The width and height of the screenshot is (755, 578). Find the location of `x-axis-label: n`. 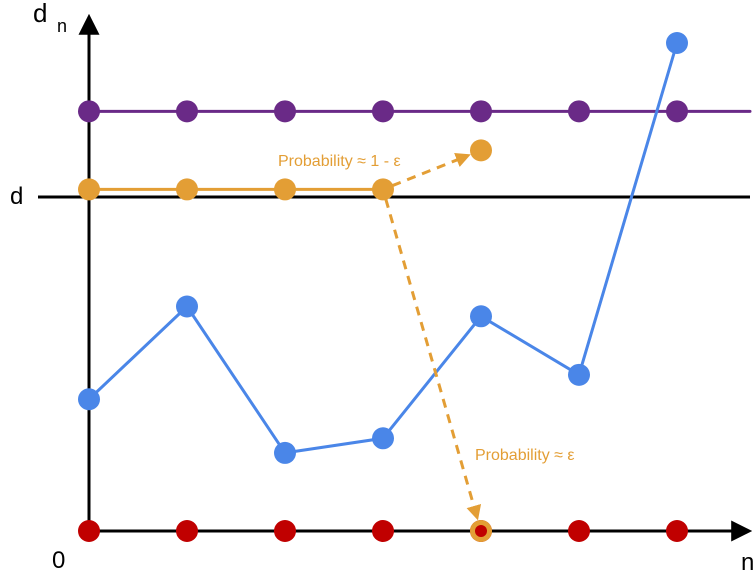

x-axis-label: n is located at coordinates (747, 562).